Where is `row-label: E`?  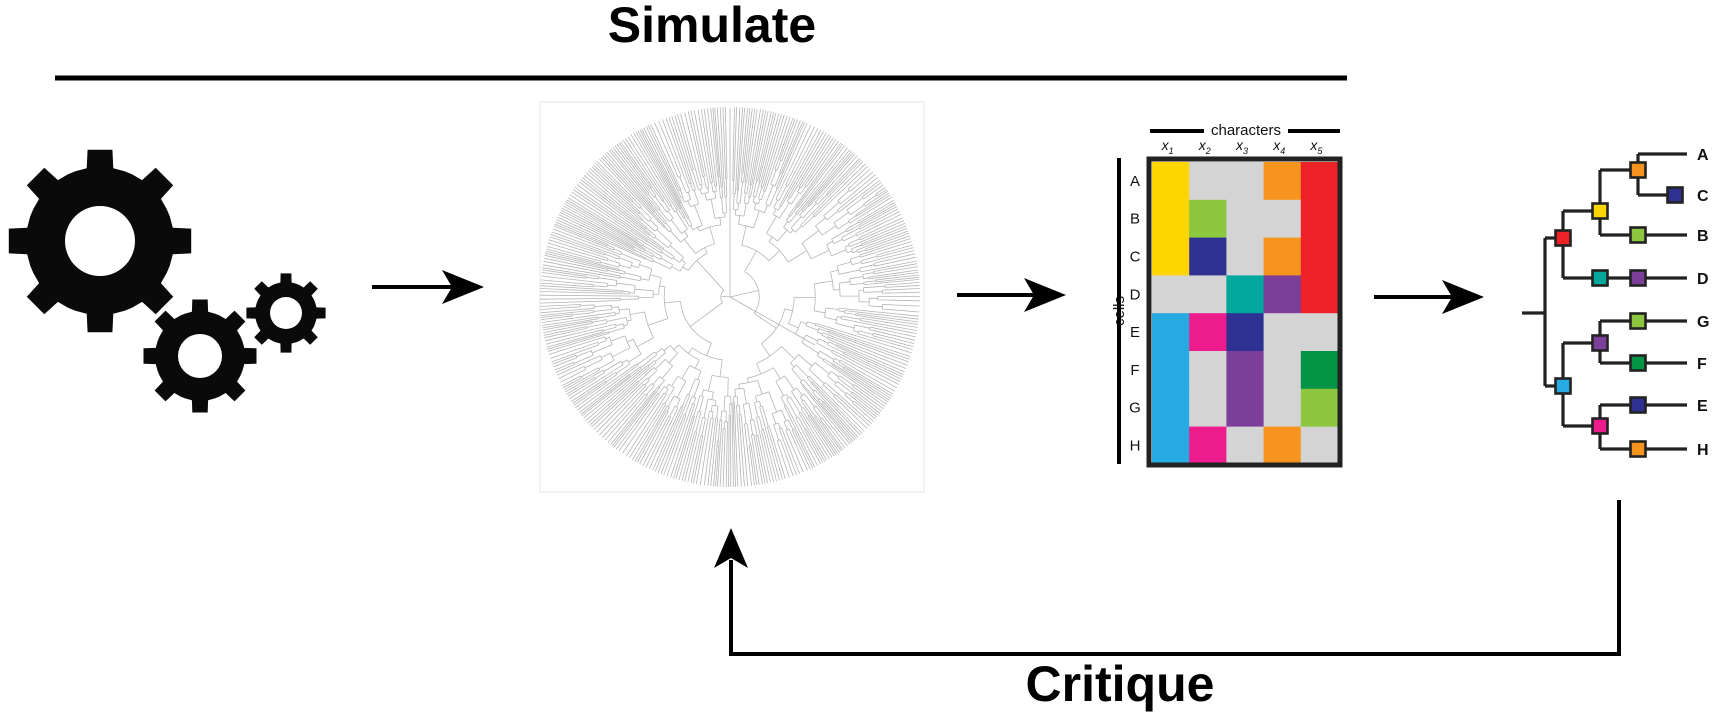 row-label: E is located at coordinates (1135, 332).